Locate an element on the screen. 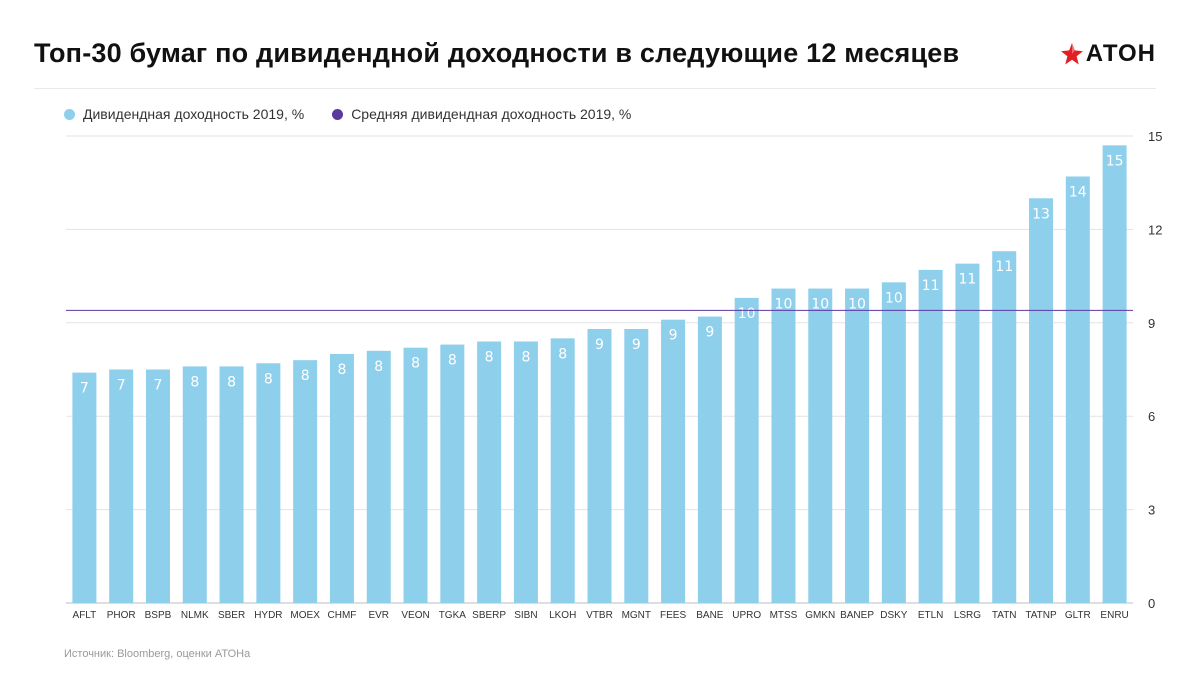 Image resolution: width=1200 pixels, height=675 pixels. y-tick-label: 6 is located at coordinates (1151, 416).